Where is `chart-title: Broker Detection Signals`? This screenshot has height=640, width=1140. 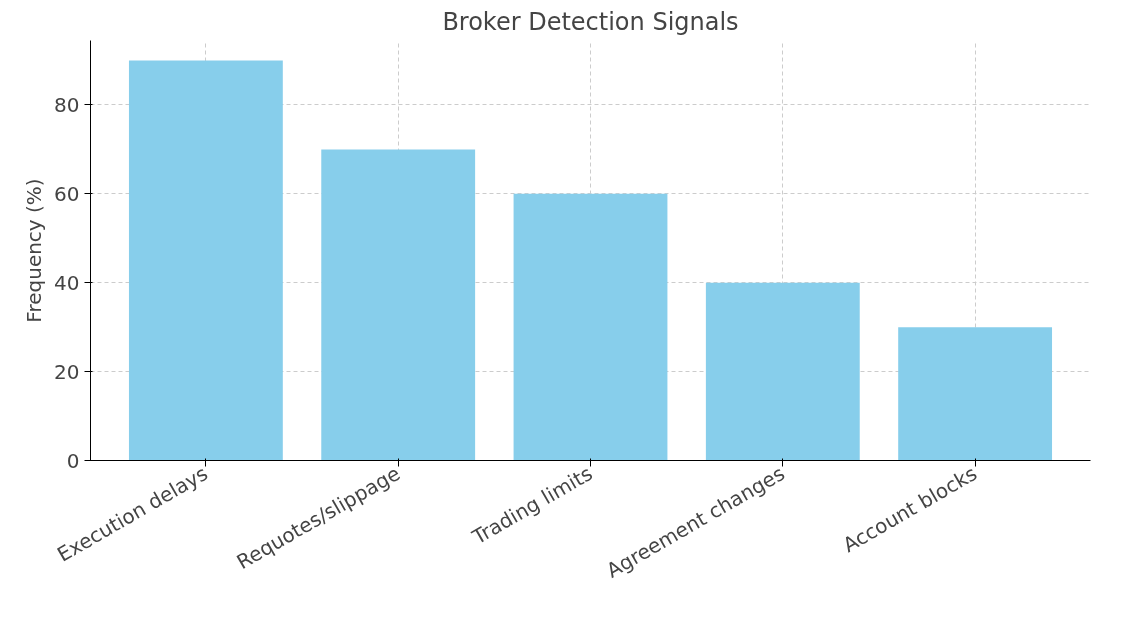
chart-title: Broker Detection Signals is located at coordinates (590, 21).